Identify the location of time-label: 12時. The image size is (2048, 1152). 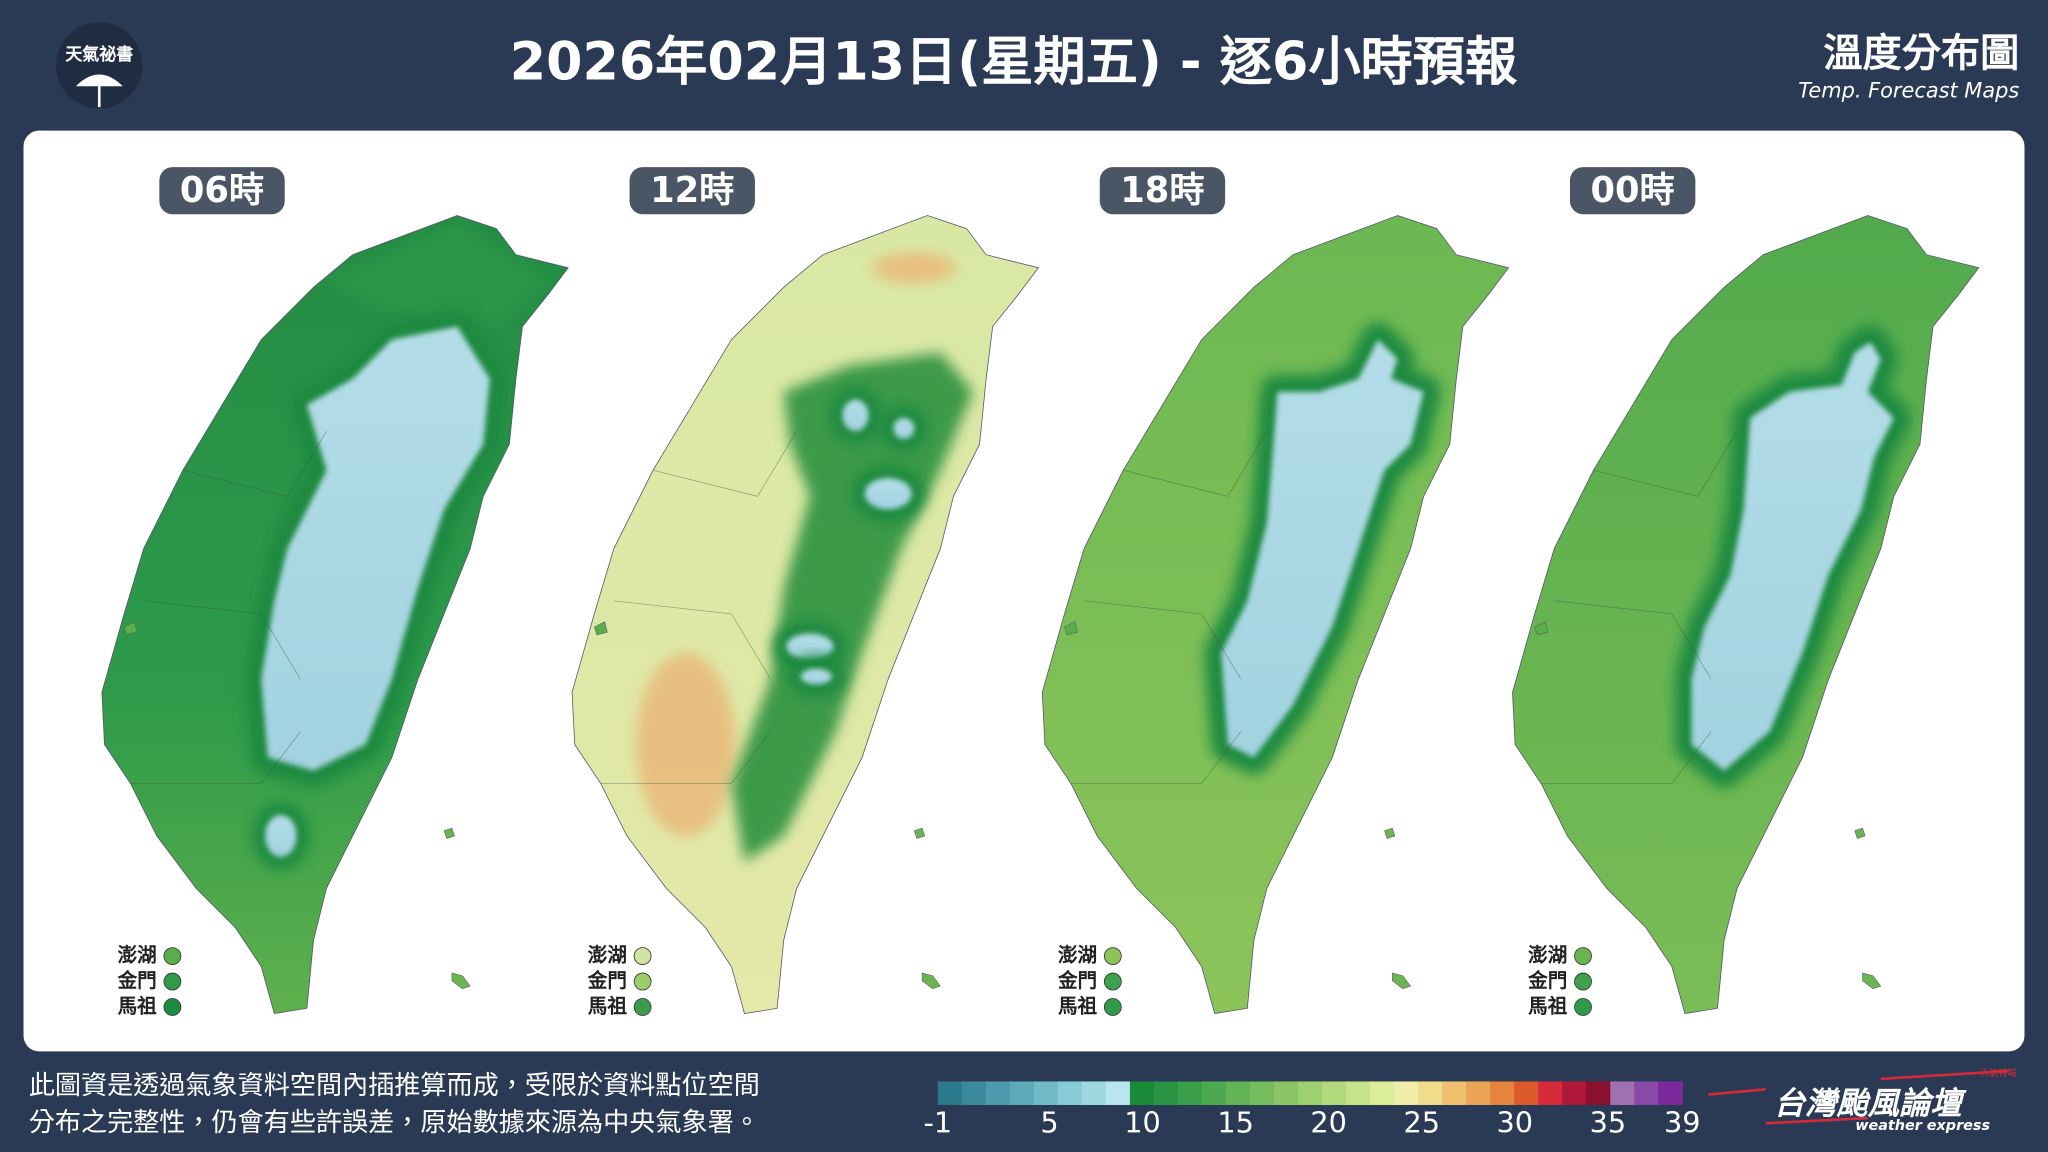
(692, 190).